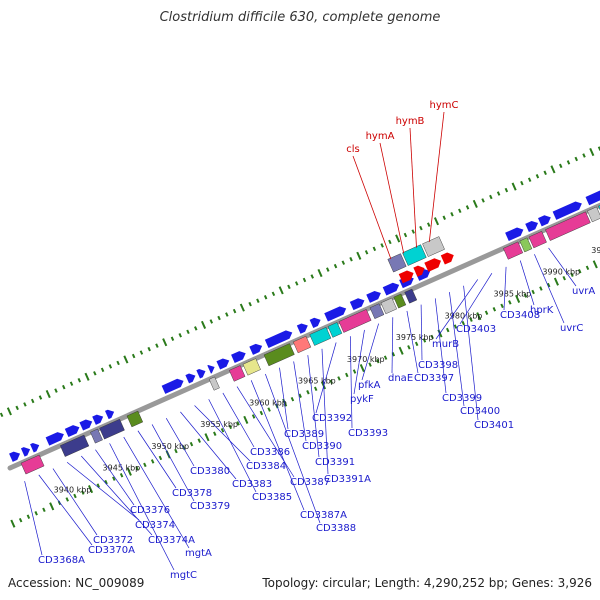 The image size is (600, 600). What do you see at coordinates (438, 365) in the screenshot?
I see `gene-label-blue: CD3398` at bounding box center [438, 365].